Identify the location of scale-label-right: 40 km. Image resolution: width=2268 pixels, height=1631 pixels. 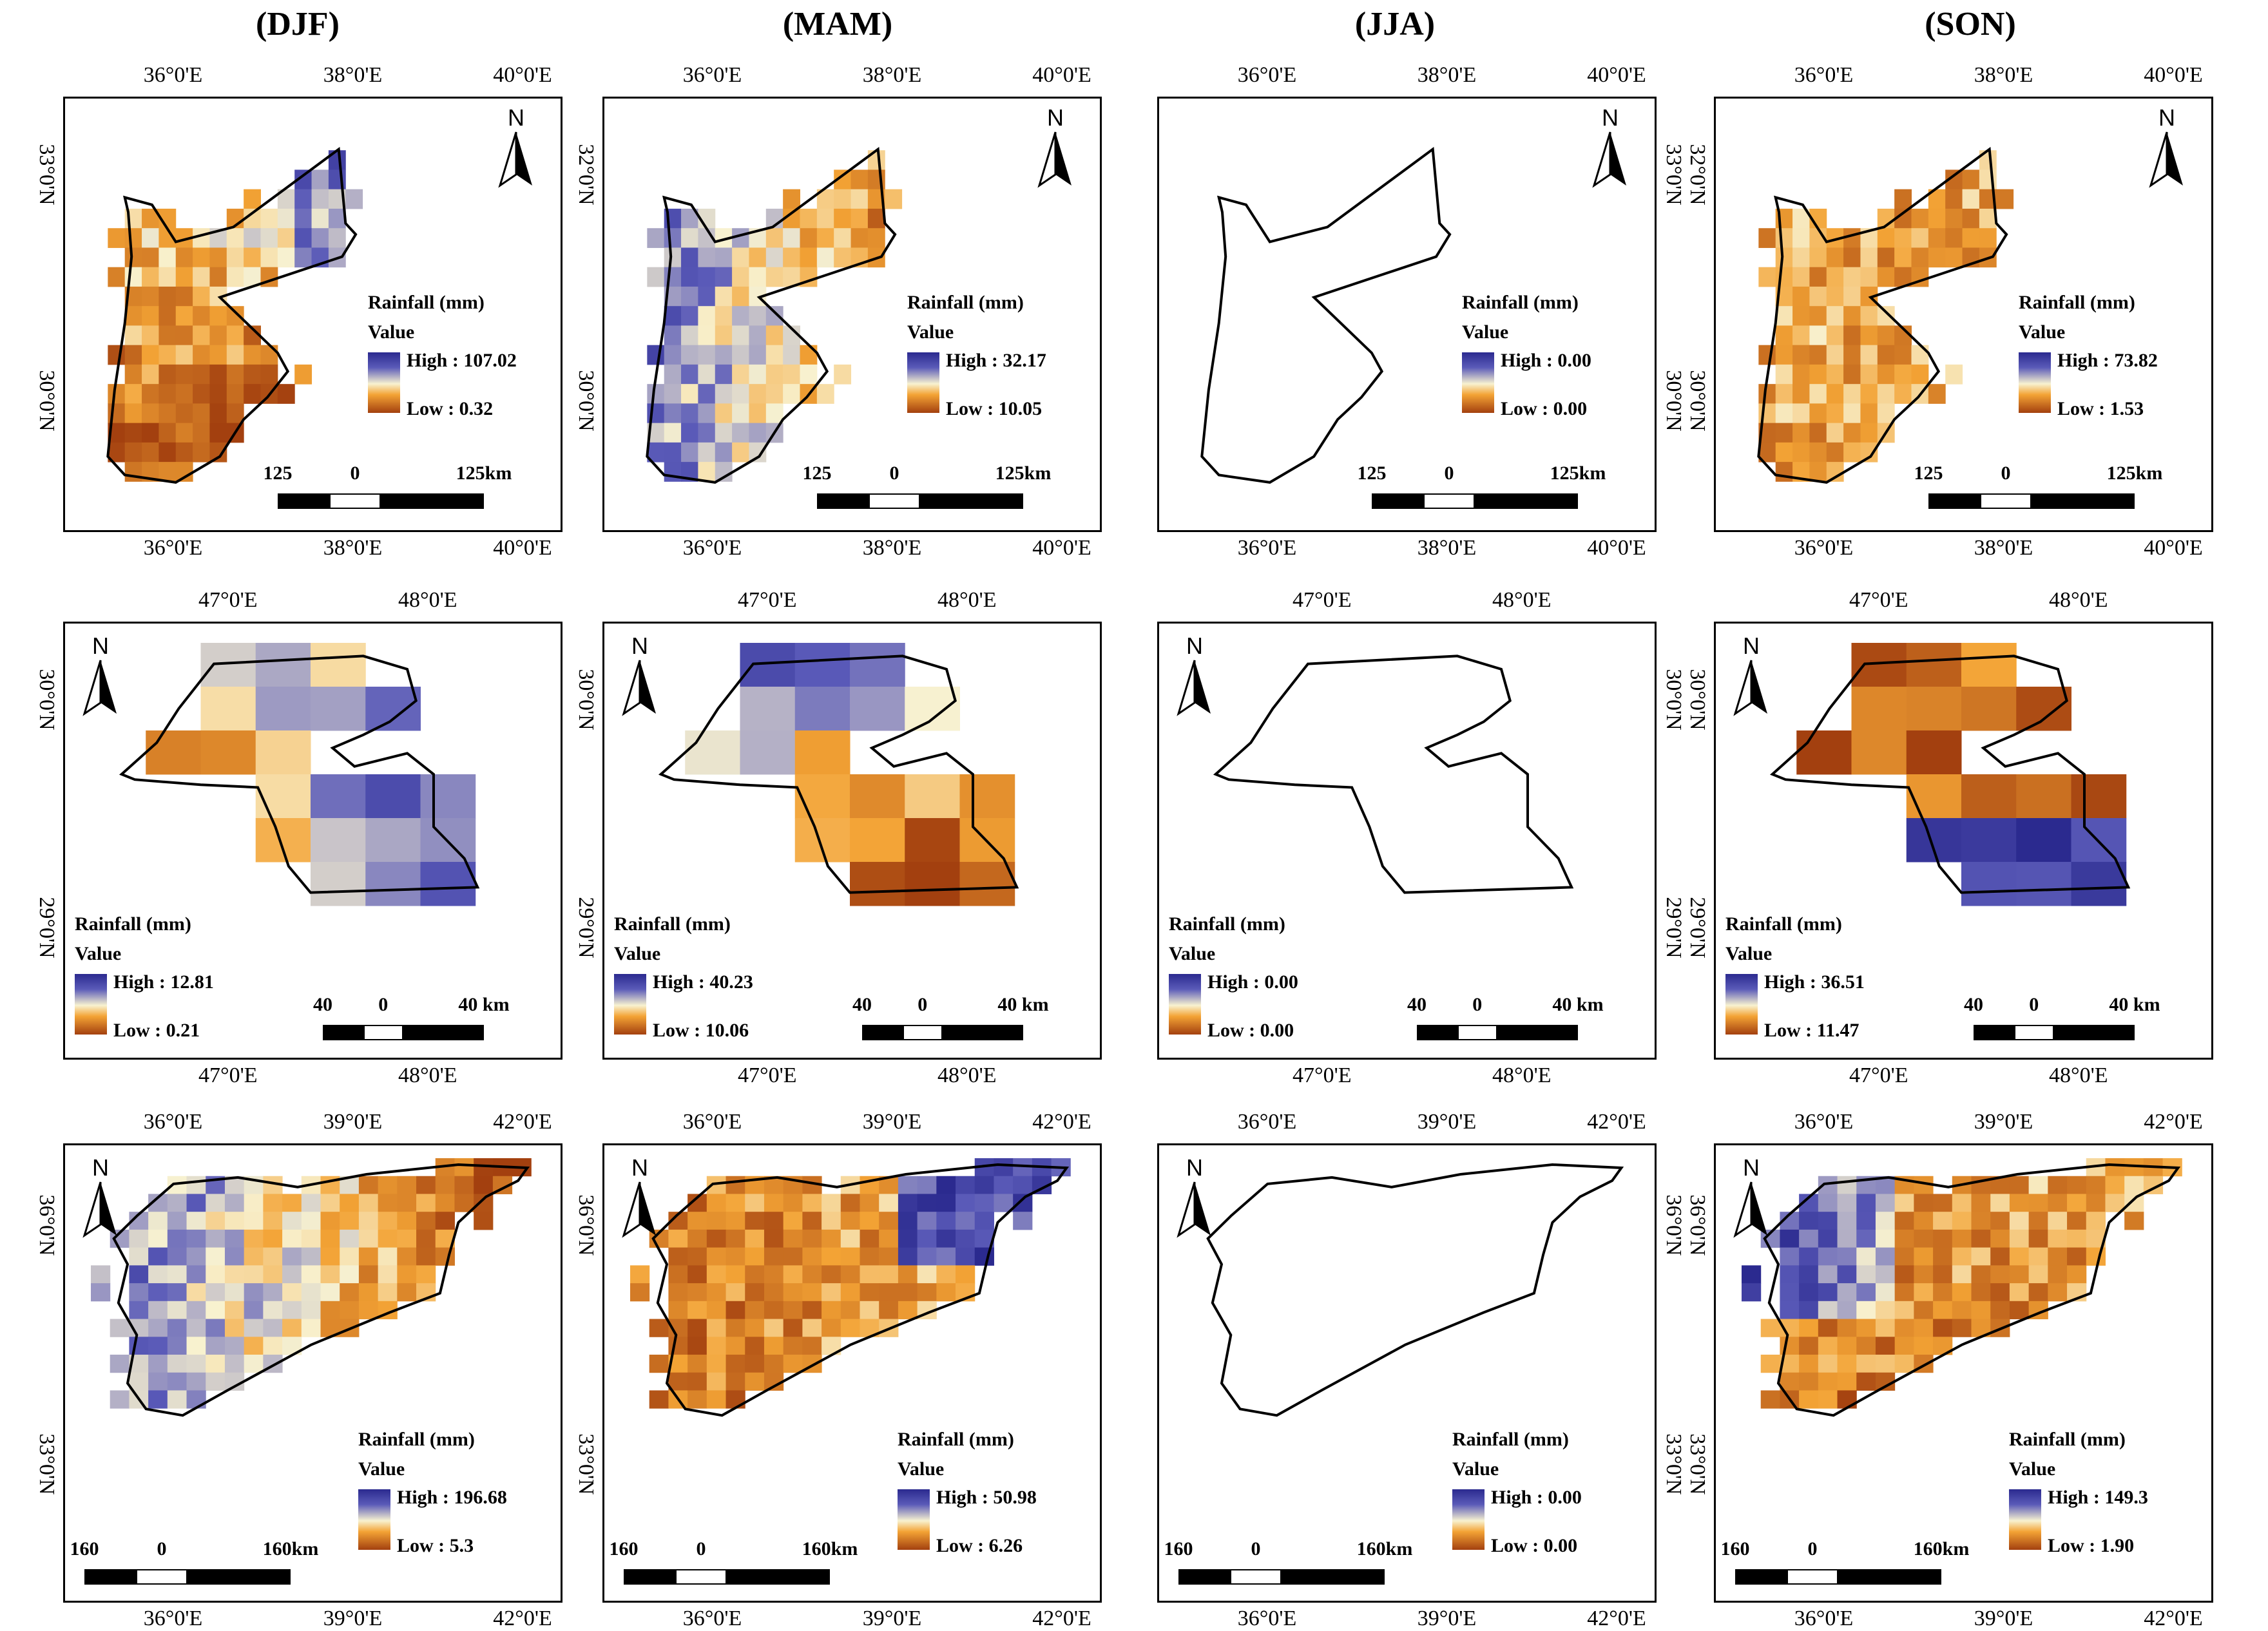
(1023, 1004).